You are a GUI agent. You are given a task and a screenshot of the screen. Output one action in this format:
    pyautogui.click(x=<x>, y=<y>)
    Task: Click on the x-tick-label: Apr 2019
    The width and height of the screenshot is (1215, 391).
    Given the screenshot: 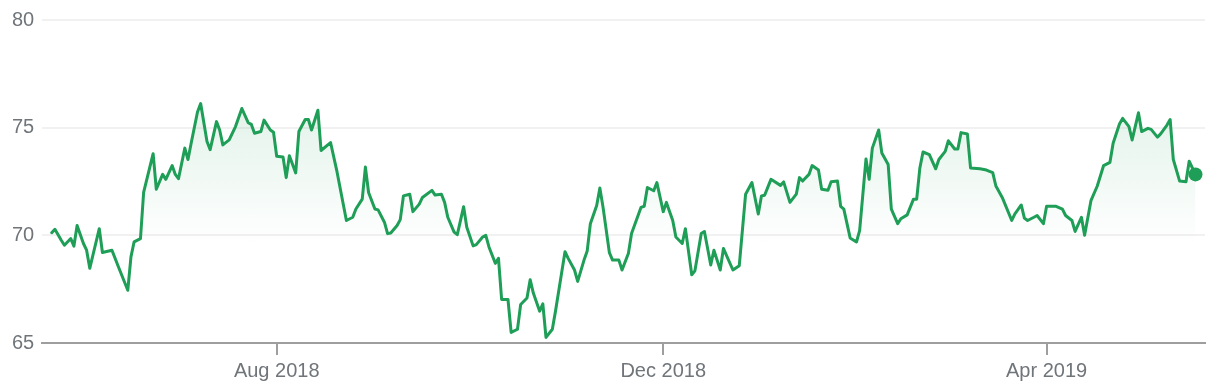 What is the action you would take?
    pyautogui.click(x=1047, y=369)
    